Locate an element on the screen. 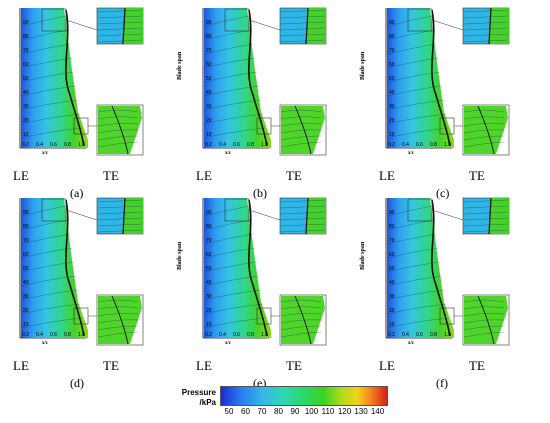 The height and width of the screenshot is (423, 550). color-bar-tick: 70 is located at coordinates (262, 411).